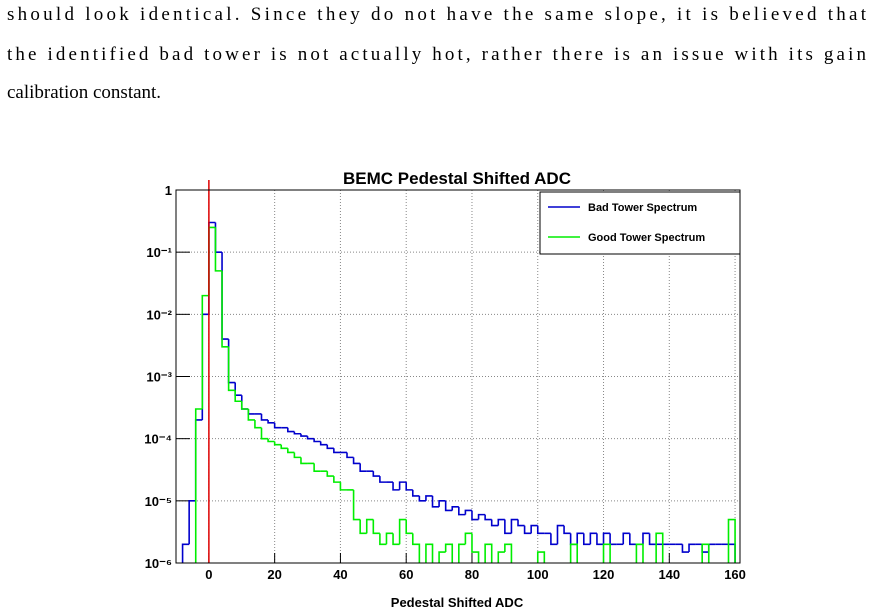  Describe the element at coordinates (159, 377) in the screenshot. I see `y-tick-label: 10⁻³` at that location.